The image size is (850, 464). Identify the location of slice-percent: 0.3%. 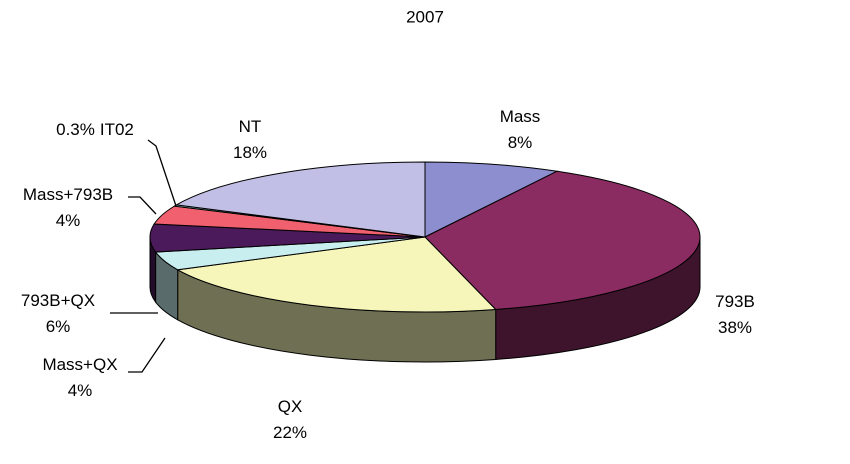
(75, 129).